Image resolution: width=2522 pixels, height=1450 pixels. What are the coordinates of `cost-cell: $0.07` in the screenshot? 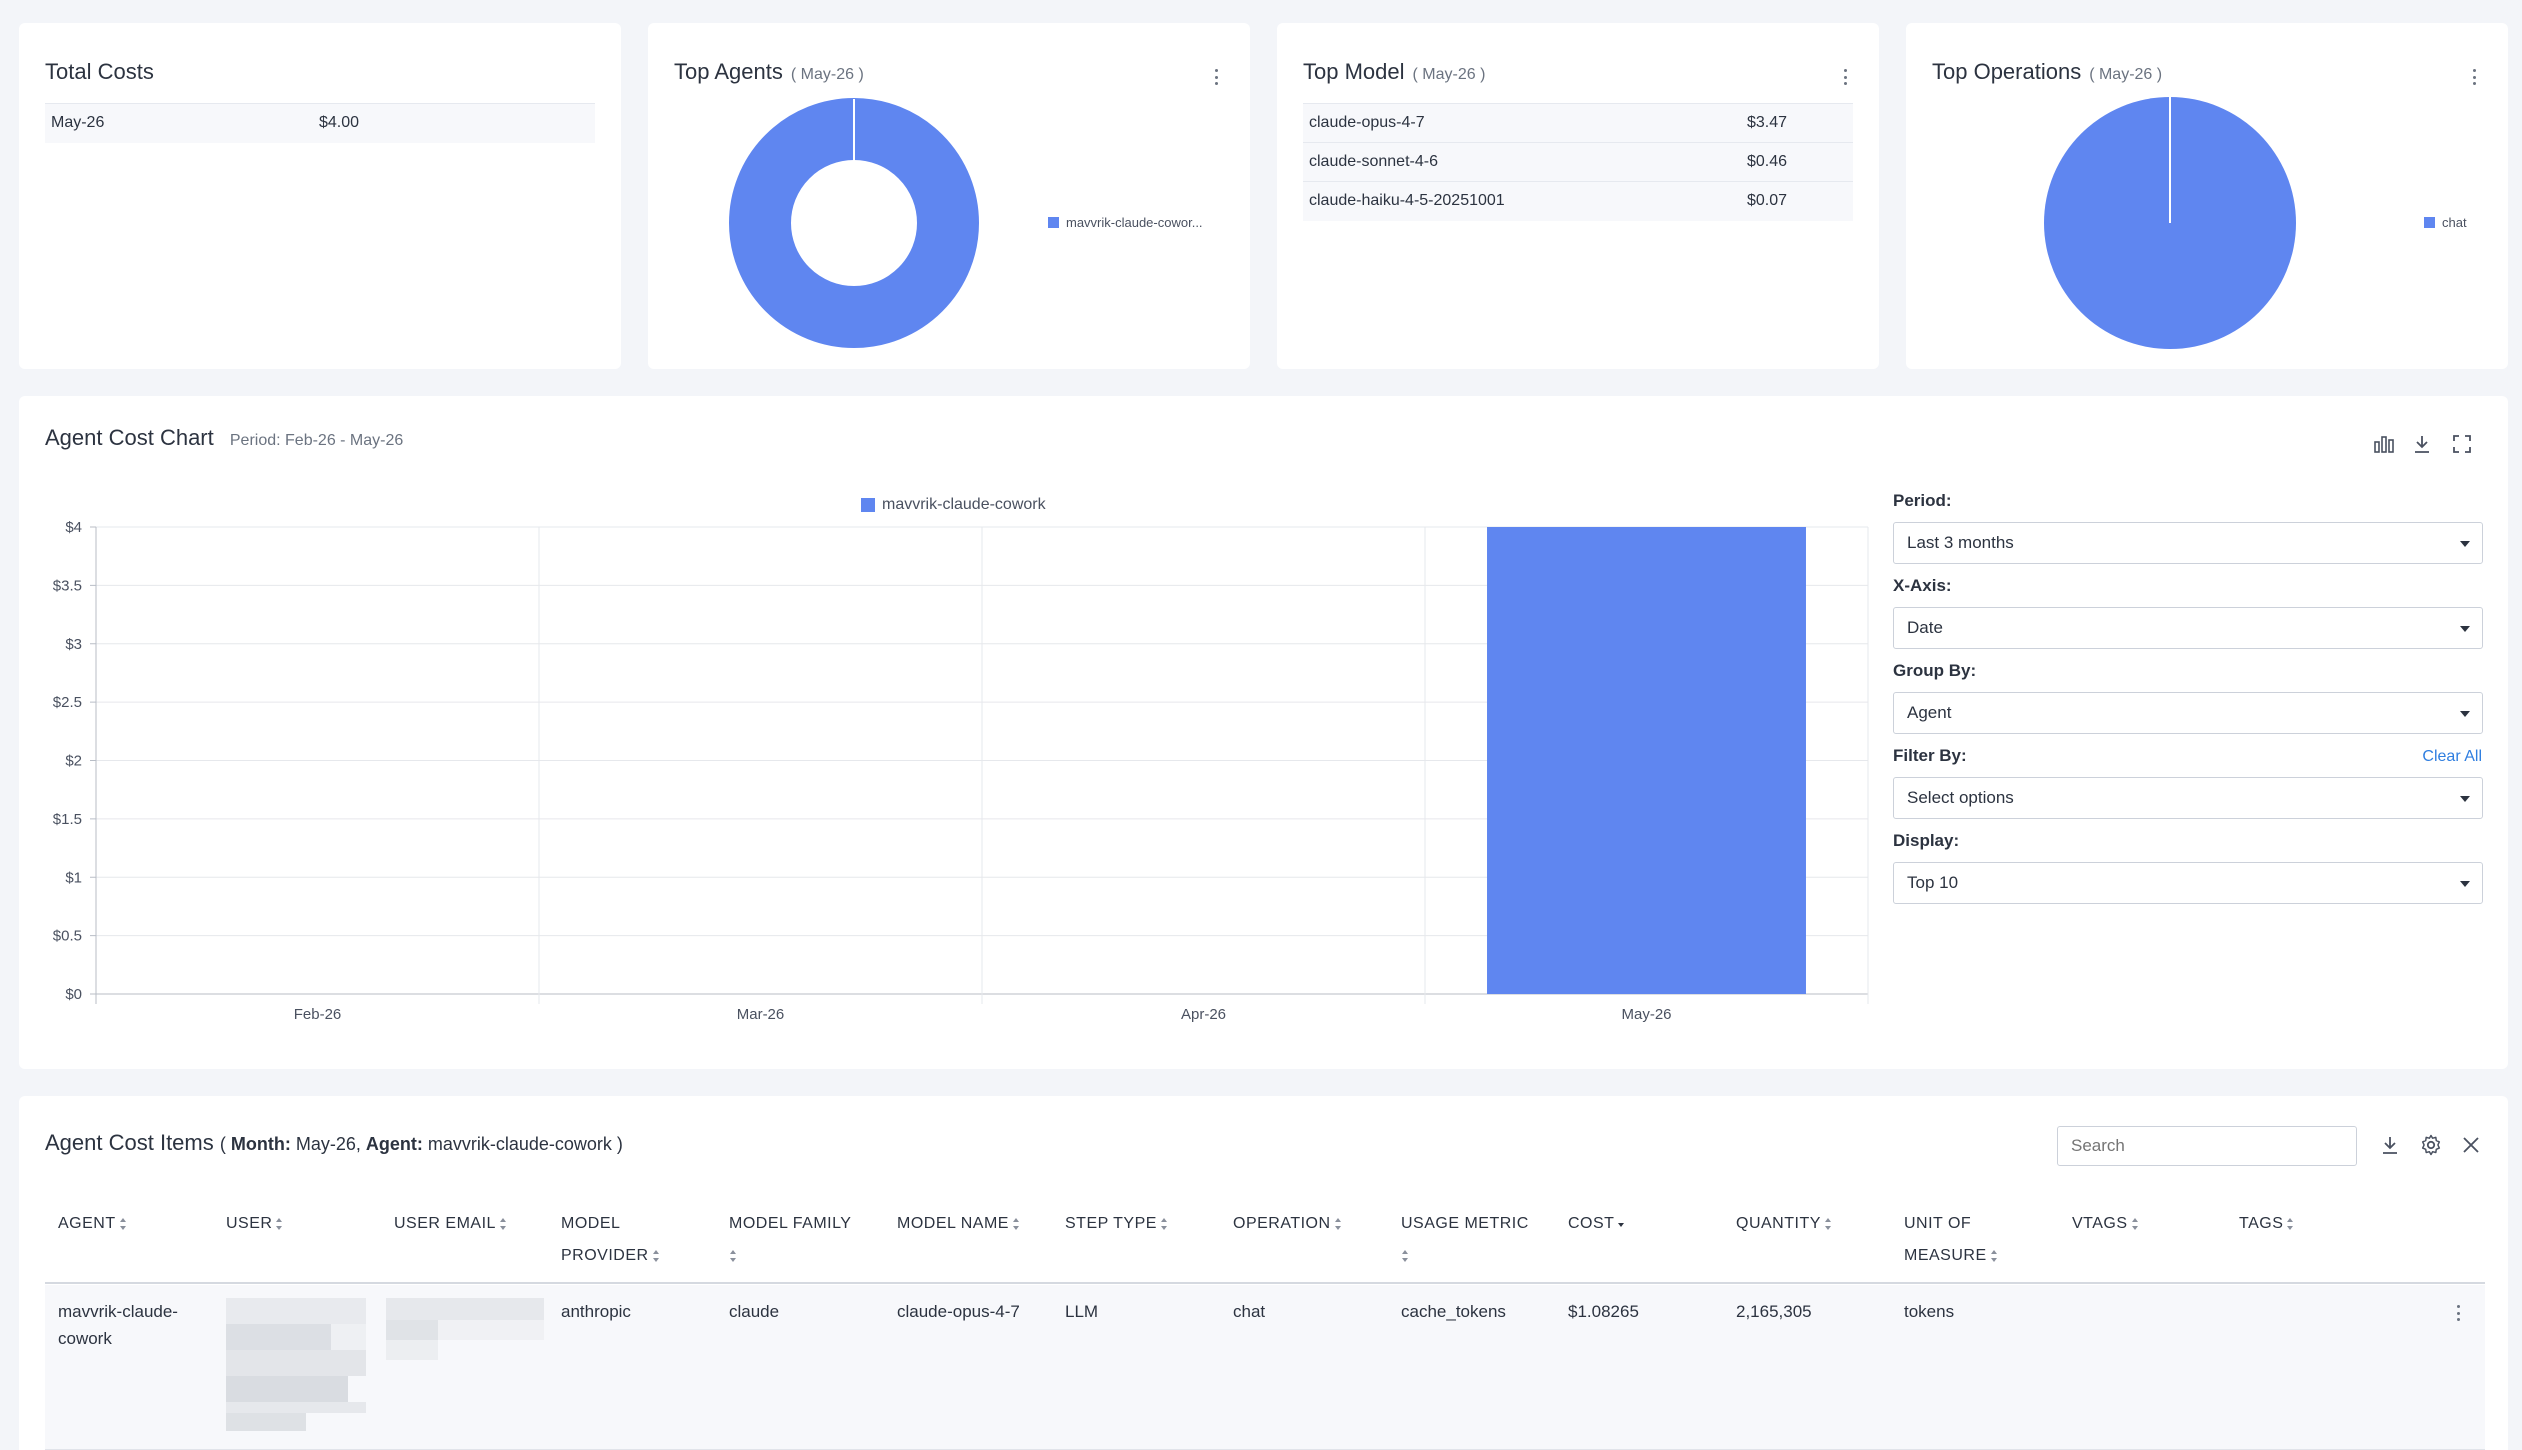 It's located at (1797, 201).